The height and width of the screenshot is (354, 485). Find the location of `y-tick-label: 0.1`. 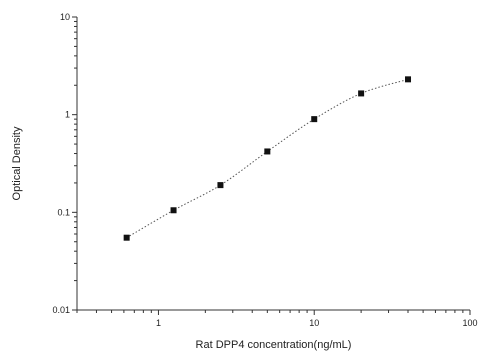

y-tick-label: 0.1 is located at coordinates (63, 212).